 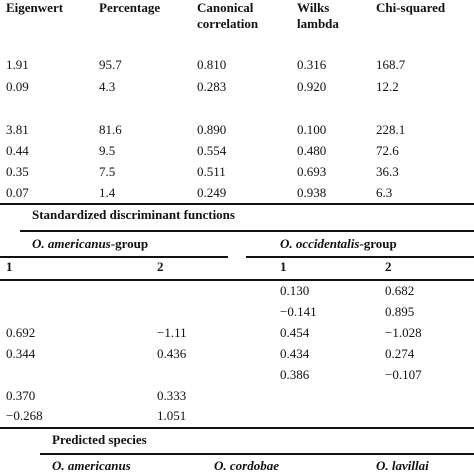 What do you see at coordinates (17, 192) in the screenshot?
I see `cell-eigenwert: 0.07` at bounding box center [17, 192].